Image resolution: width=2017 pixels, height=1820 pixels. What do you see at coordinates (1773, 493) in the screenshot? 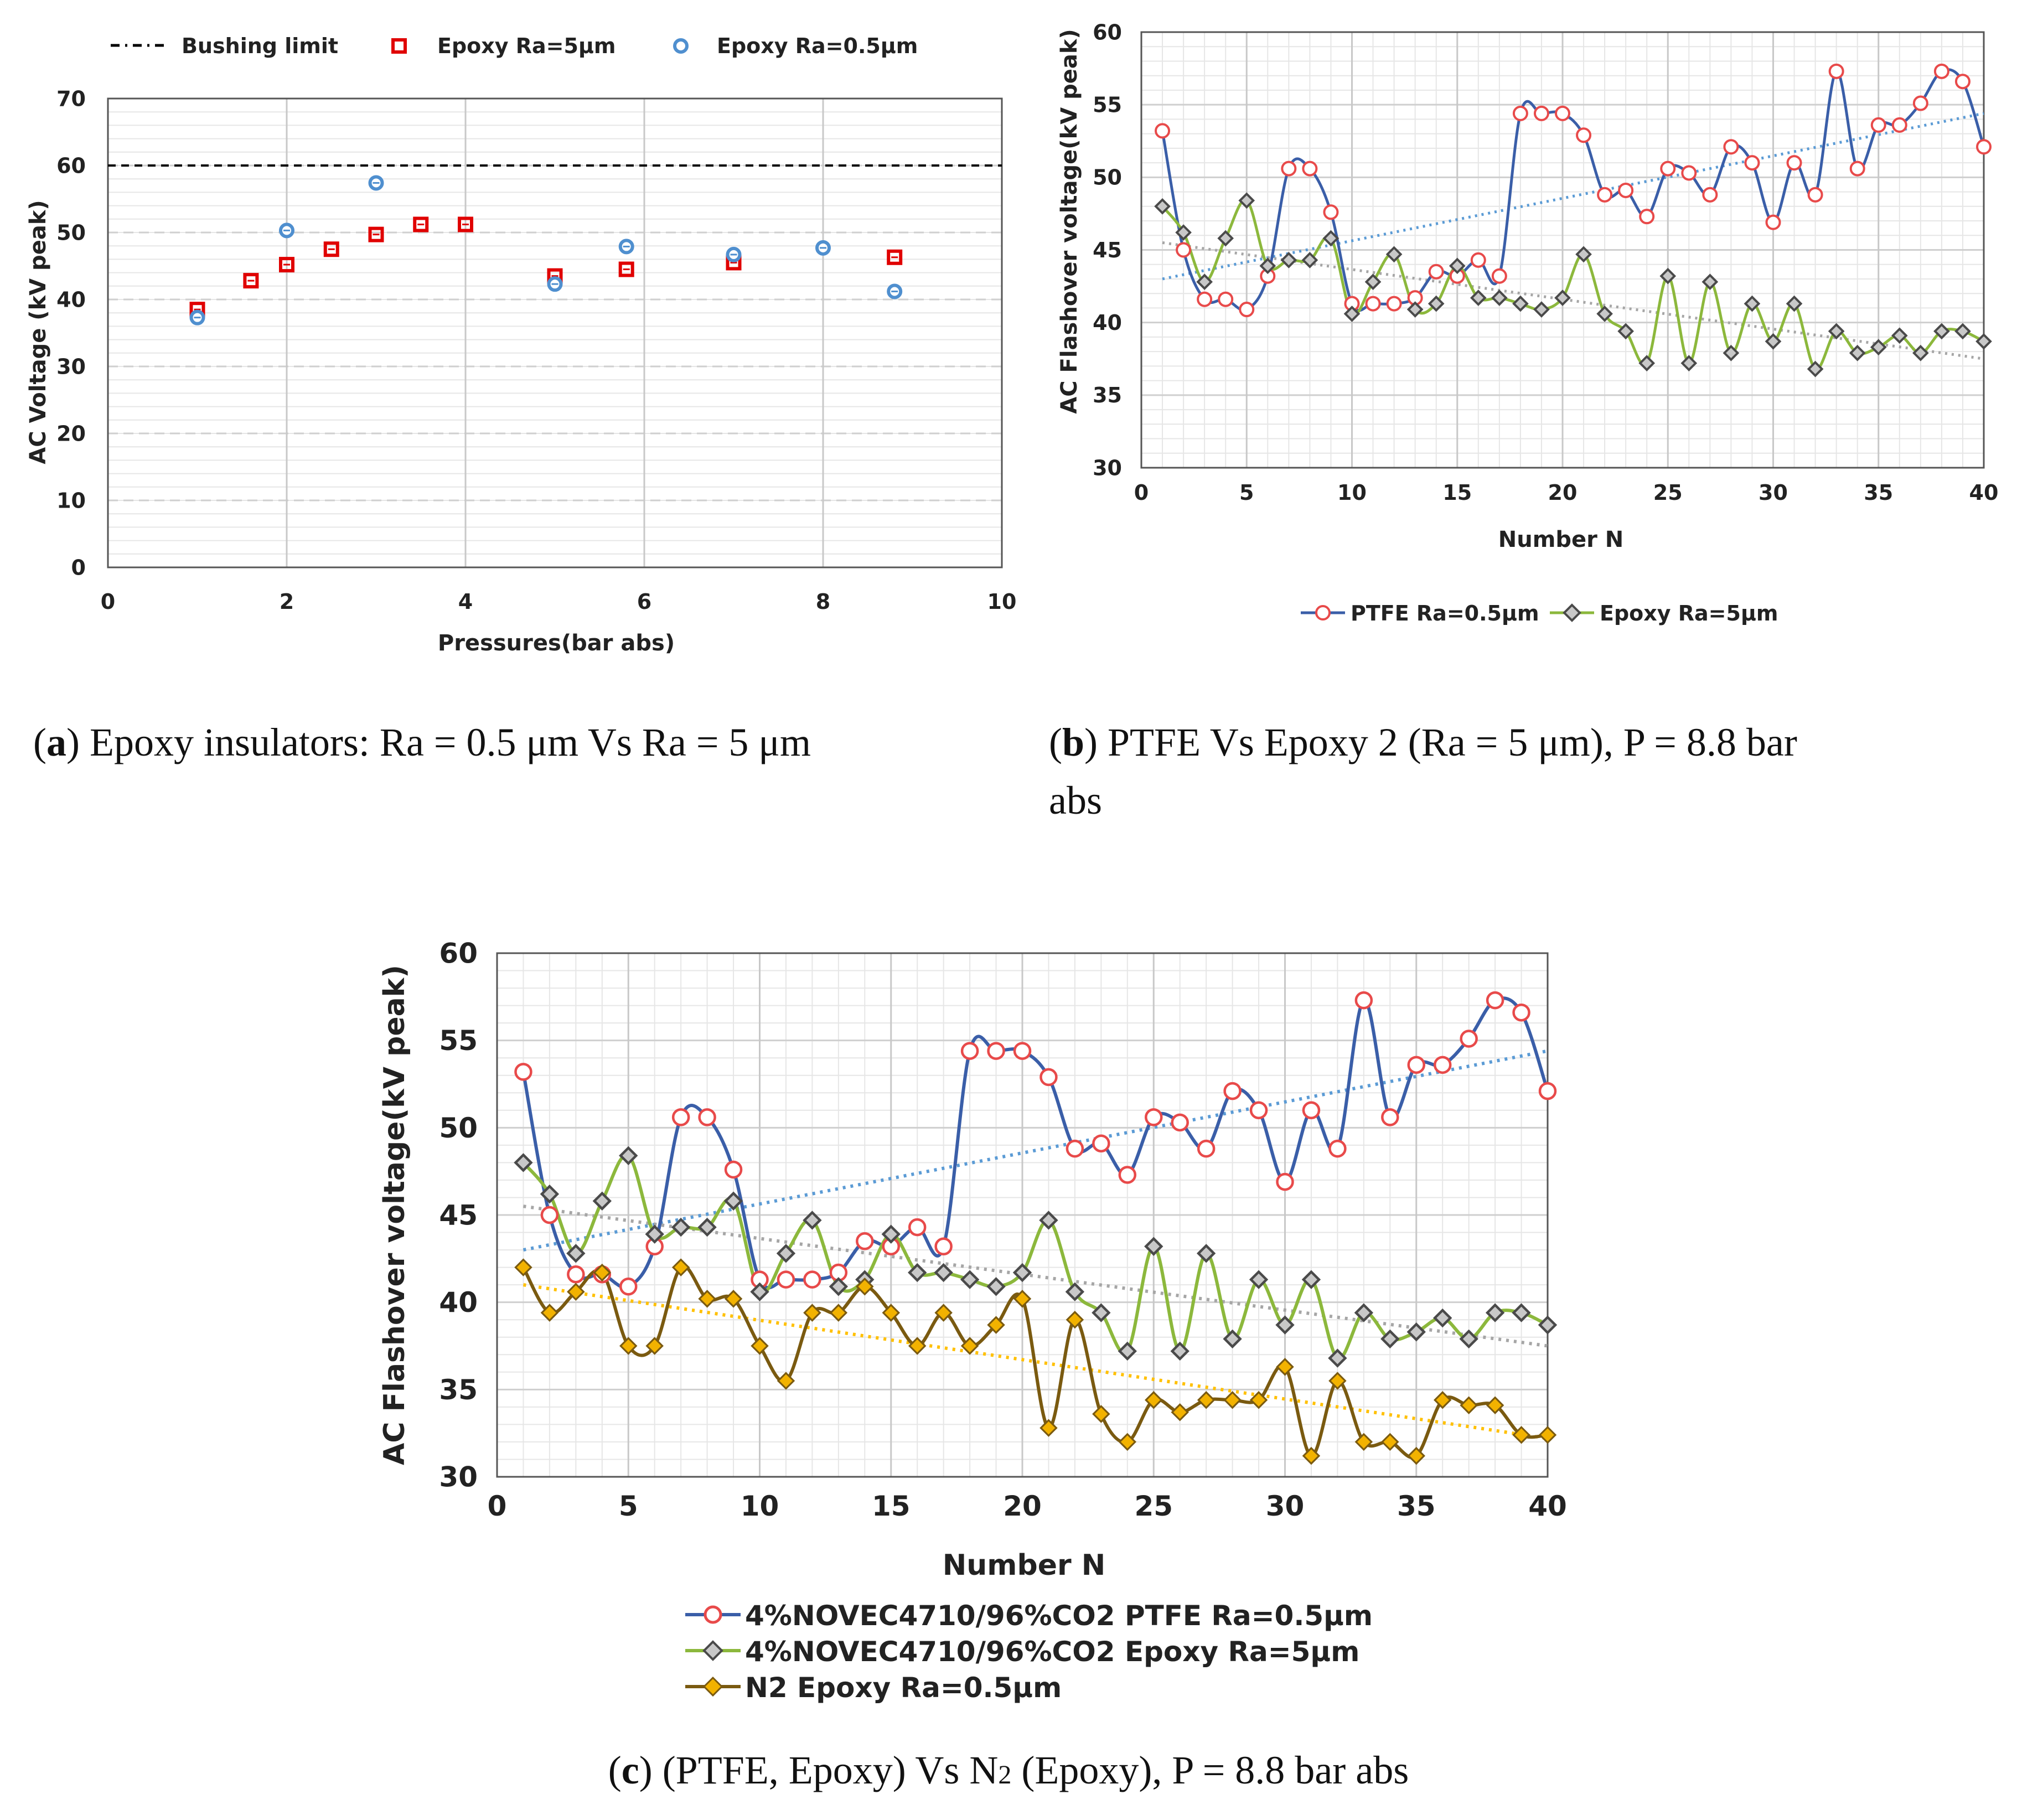
I see `b-x-tick-label: 30` at bounding box center [1773, 493].